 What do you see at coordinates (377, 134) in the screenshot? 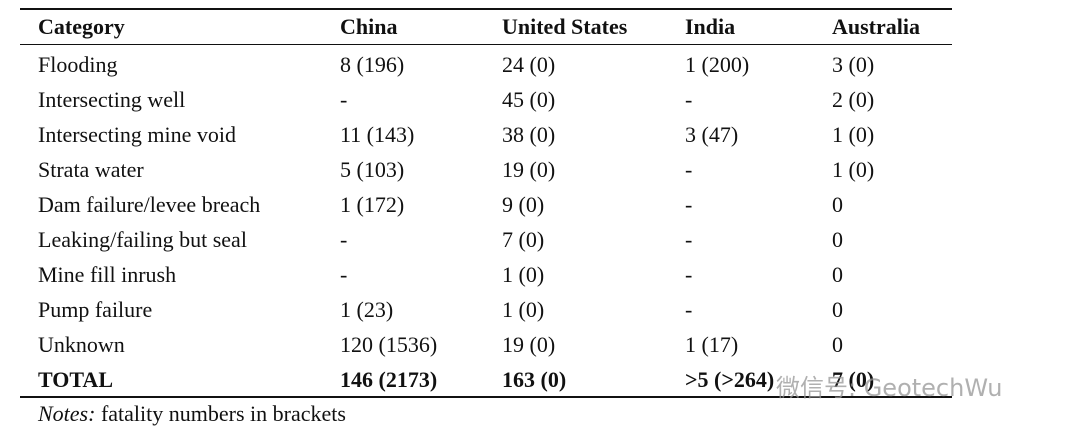
I see `cell: 11 (143)` at bounding box center [377, 134].